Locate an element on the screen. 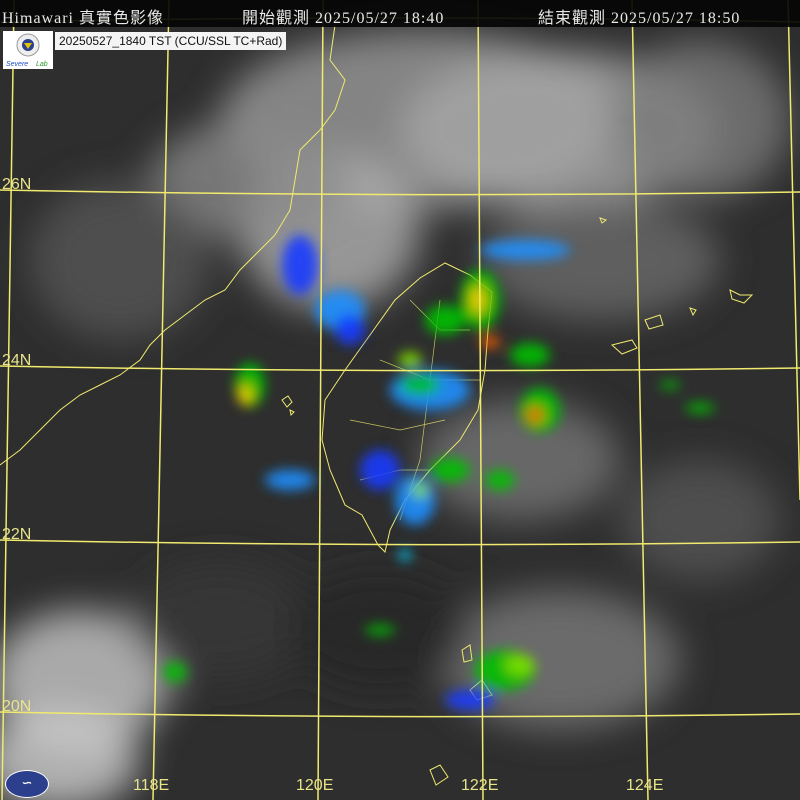 This screenshot has height=800, width=800. lat-label-24n: 24N is located at coordinates (17, 360).